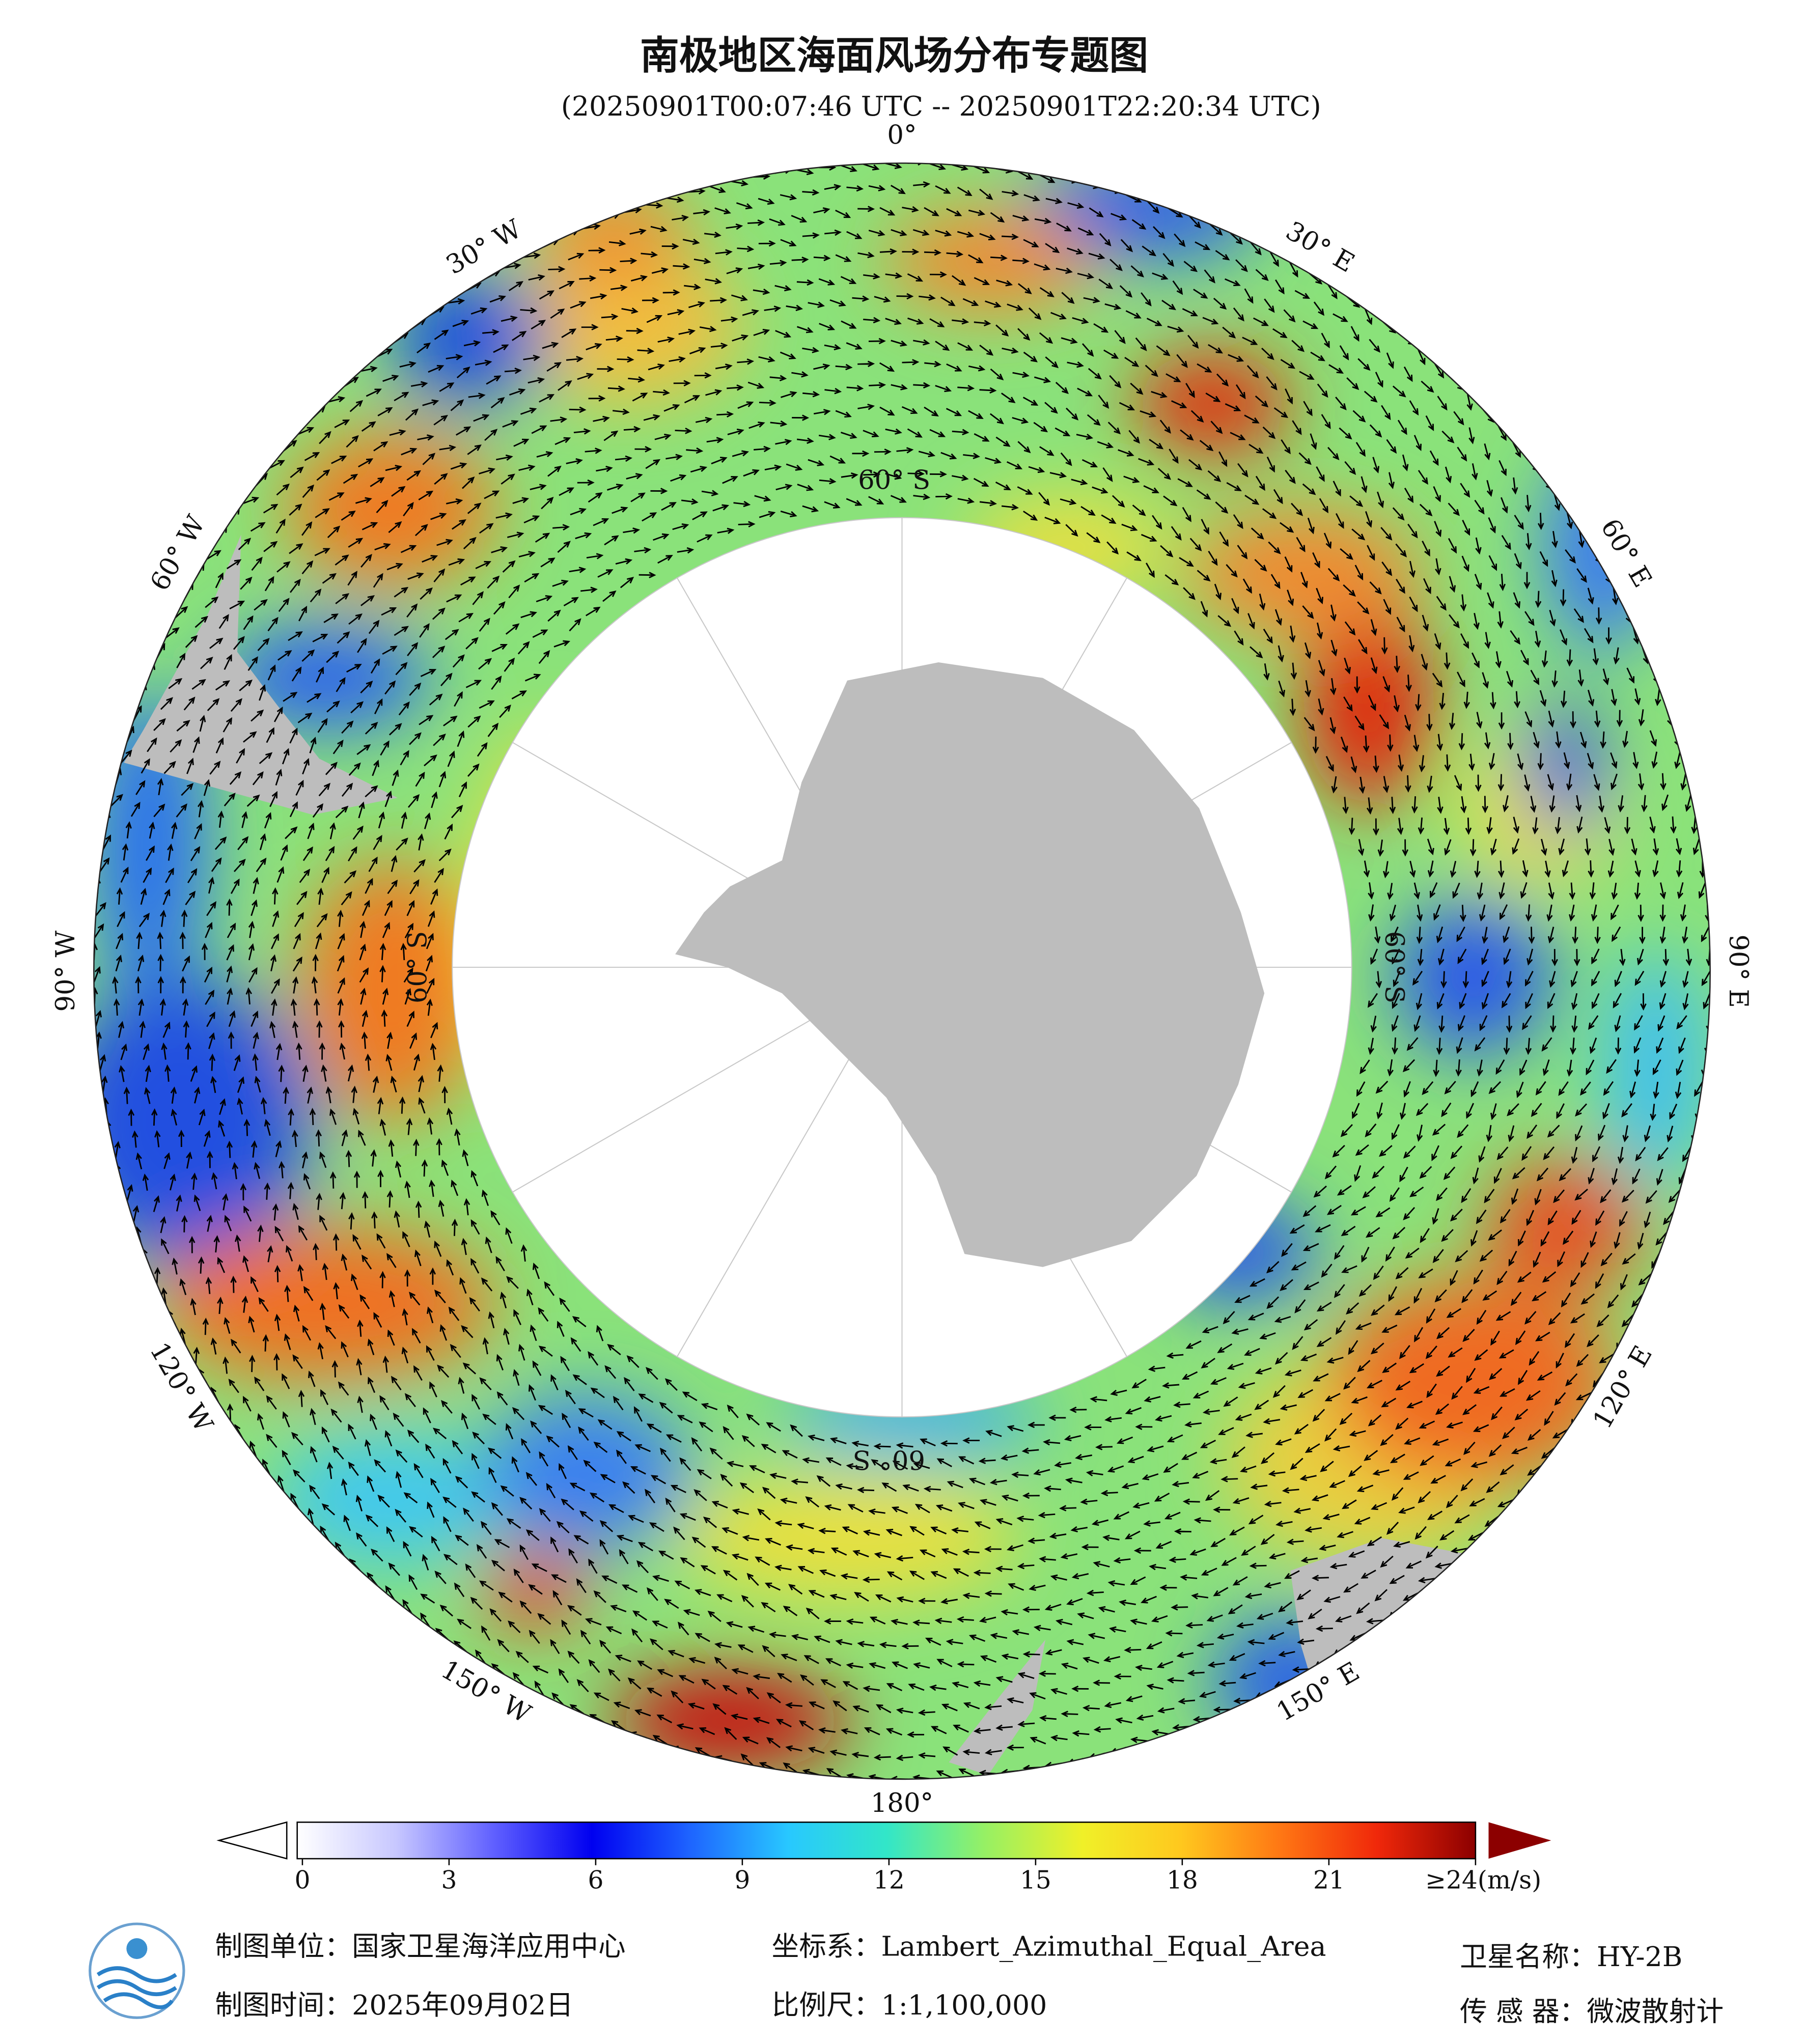  I want to click on south-america, so click(261, 675).